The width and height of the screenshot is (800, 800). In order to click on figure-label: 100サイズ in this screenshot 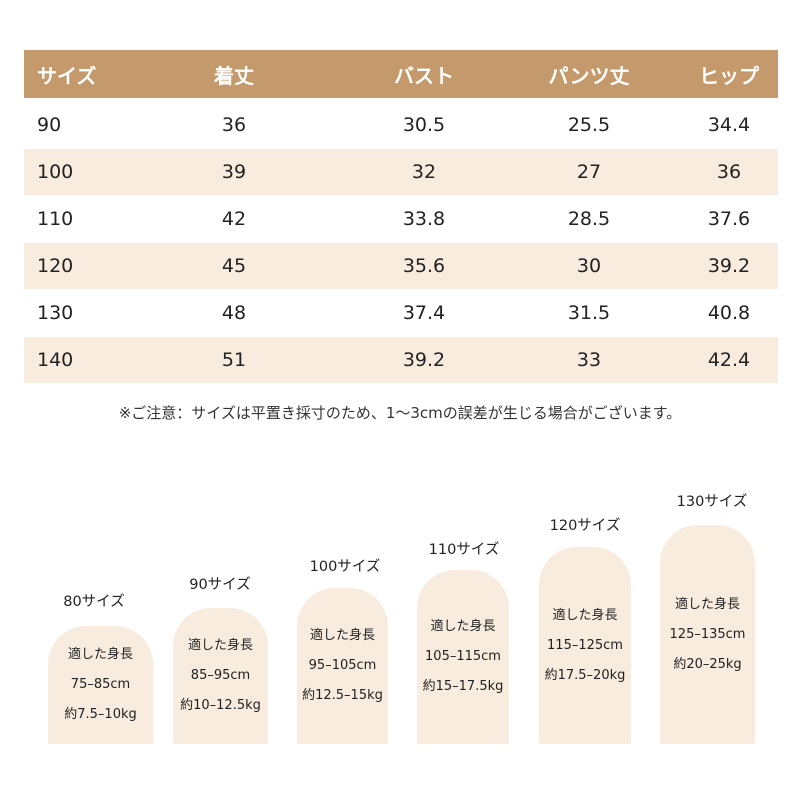, I will do `click(345, 567)`.